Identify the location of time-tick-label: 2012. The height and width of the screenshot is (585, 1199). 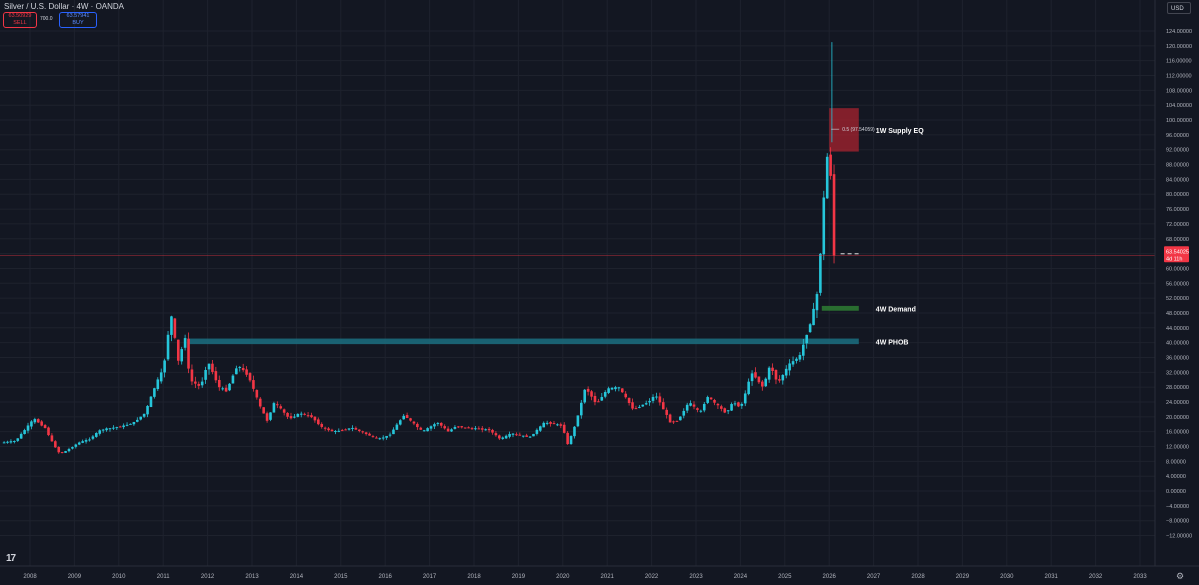
(208, 577).